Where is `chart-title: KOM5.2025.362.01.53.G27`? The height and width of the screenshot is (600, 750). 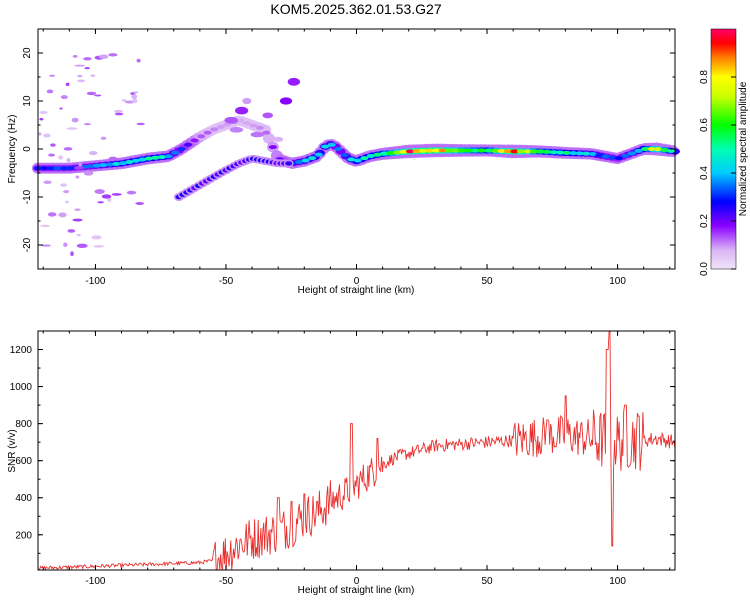
chart-title: KOM5.2025.362.01.53.G27 is located at coordinates (355, 9).